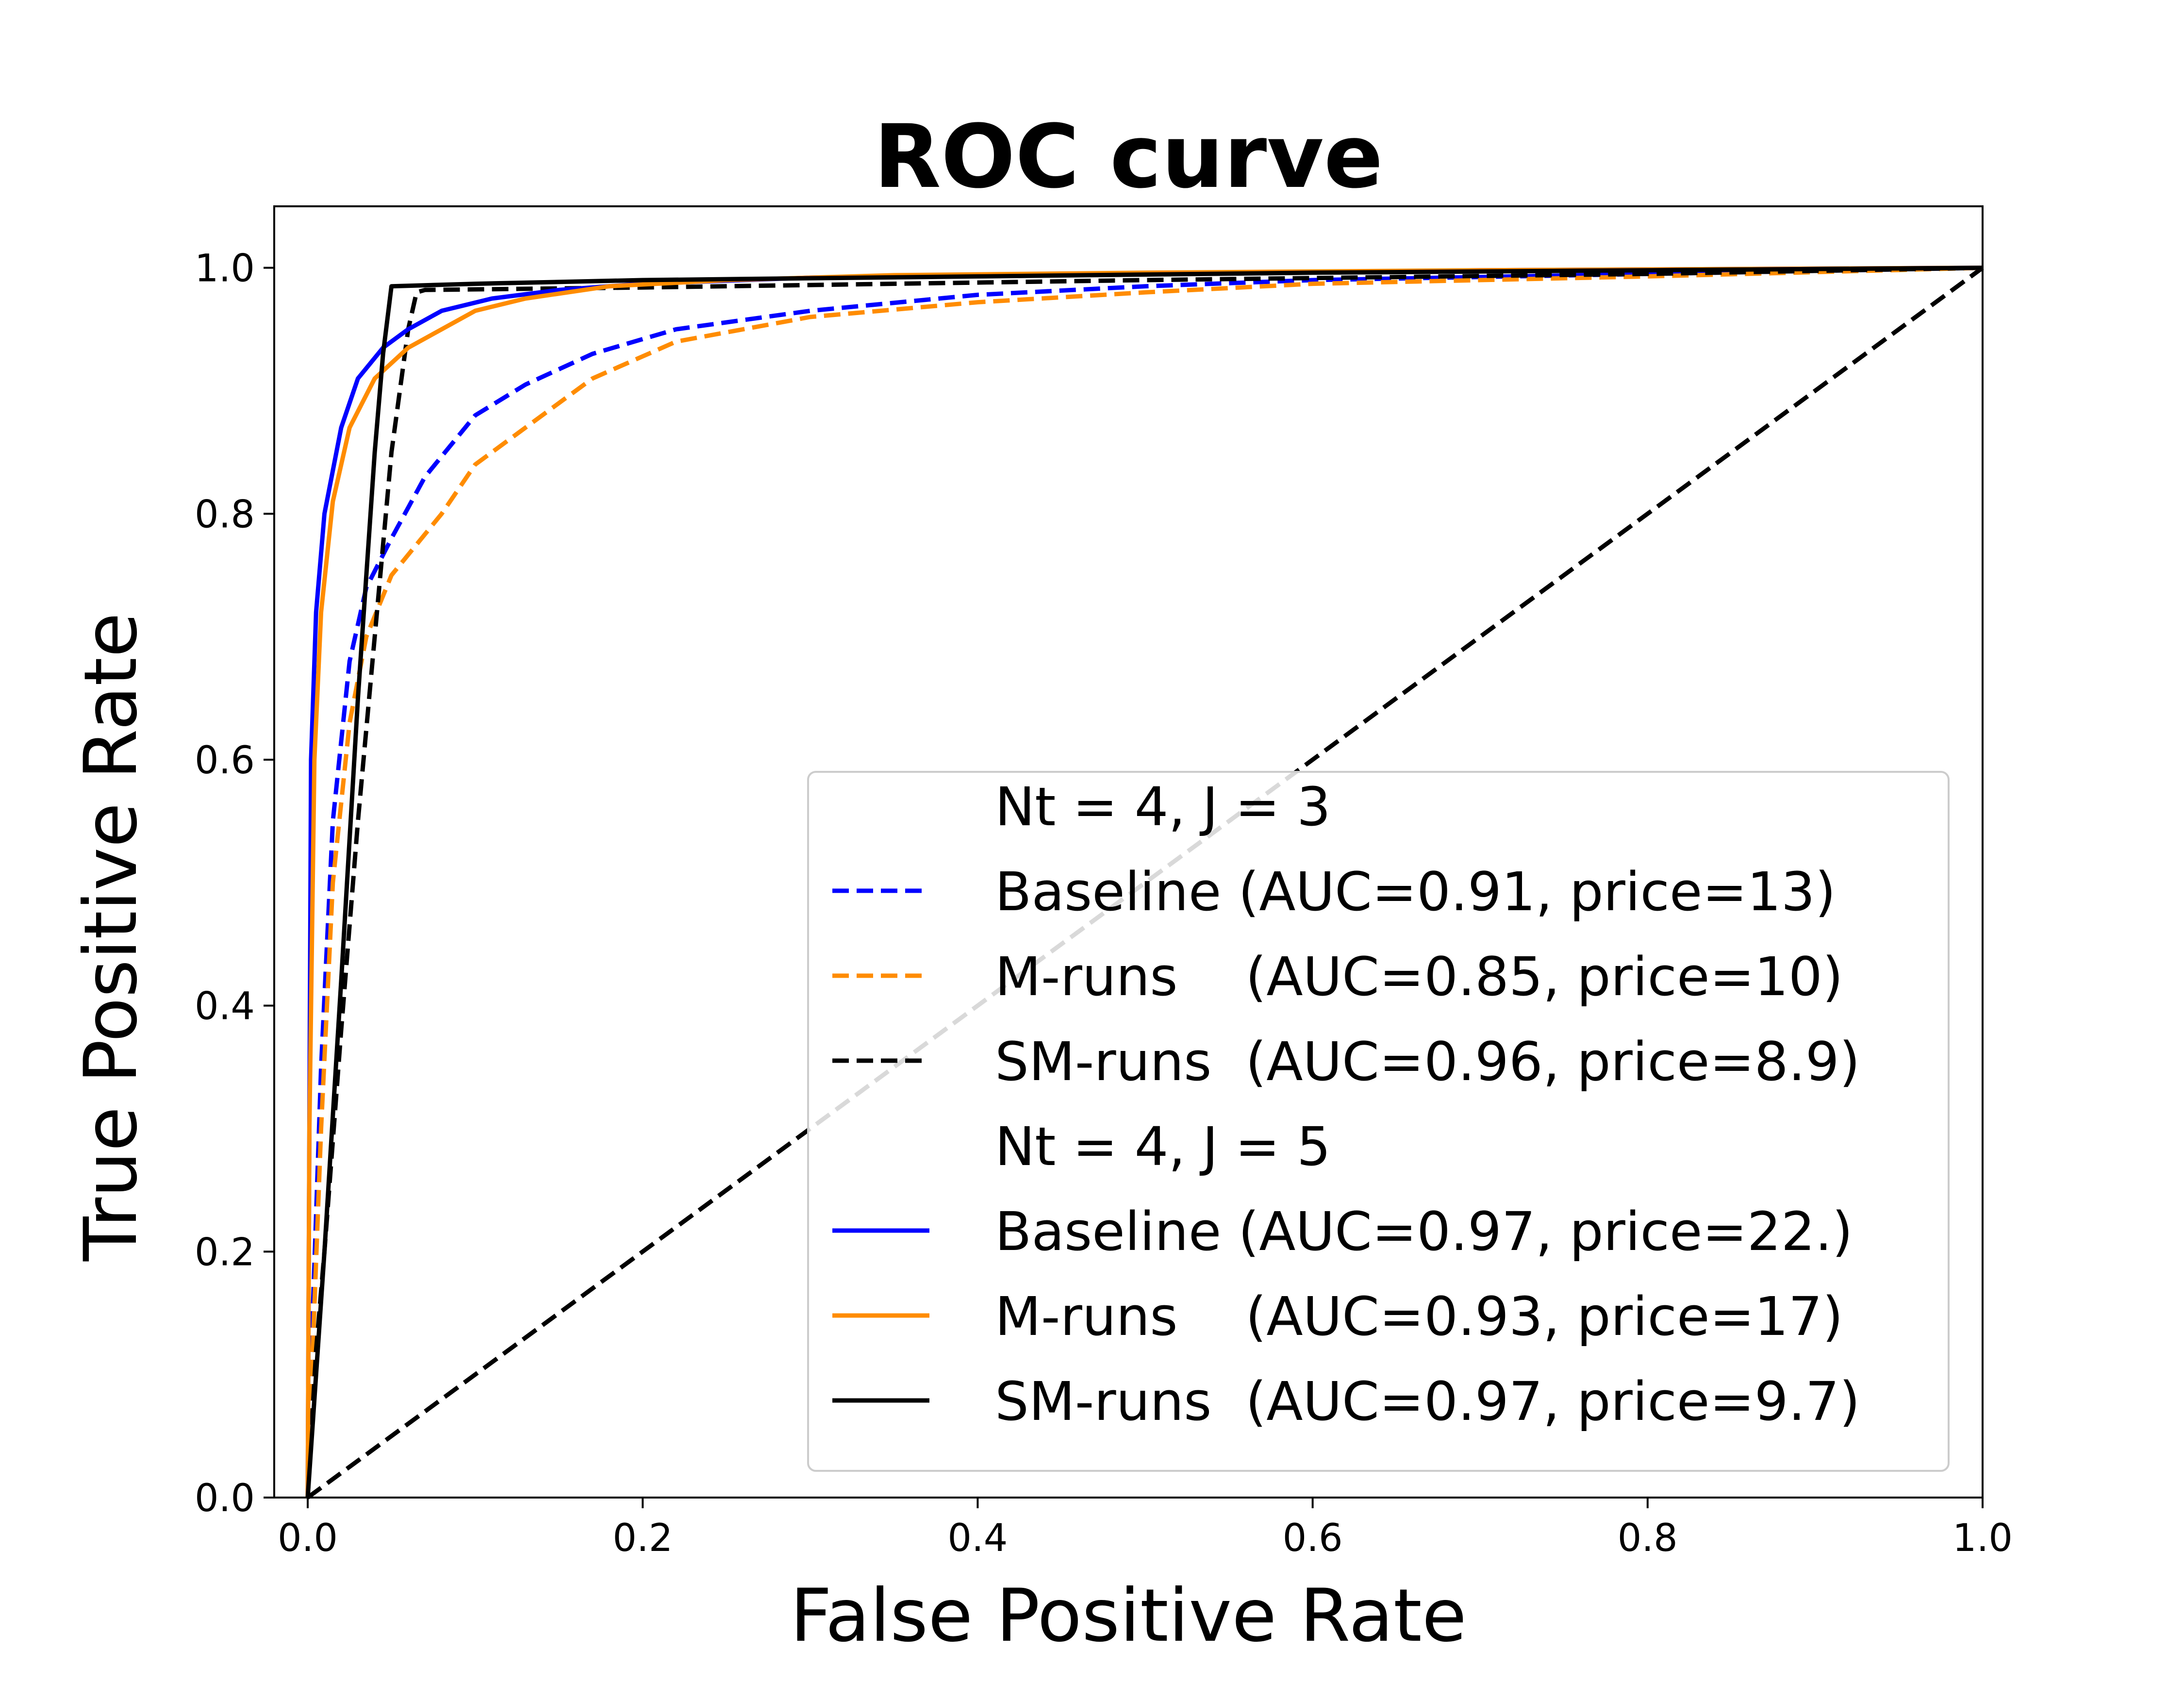  Describe the element at coordinates (1427, 1062) in the screenshot. I see `legend-entry: SM-runs (AUC=0.96, price=8.9)` at that location.